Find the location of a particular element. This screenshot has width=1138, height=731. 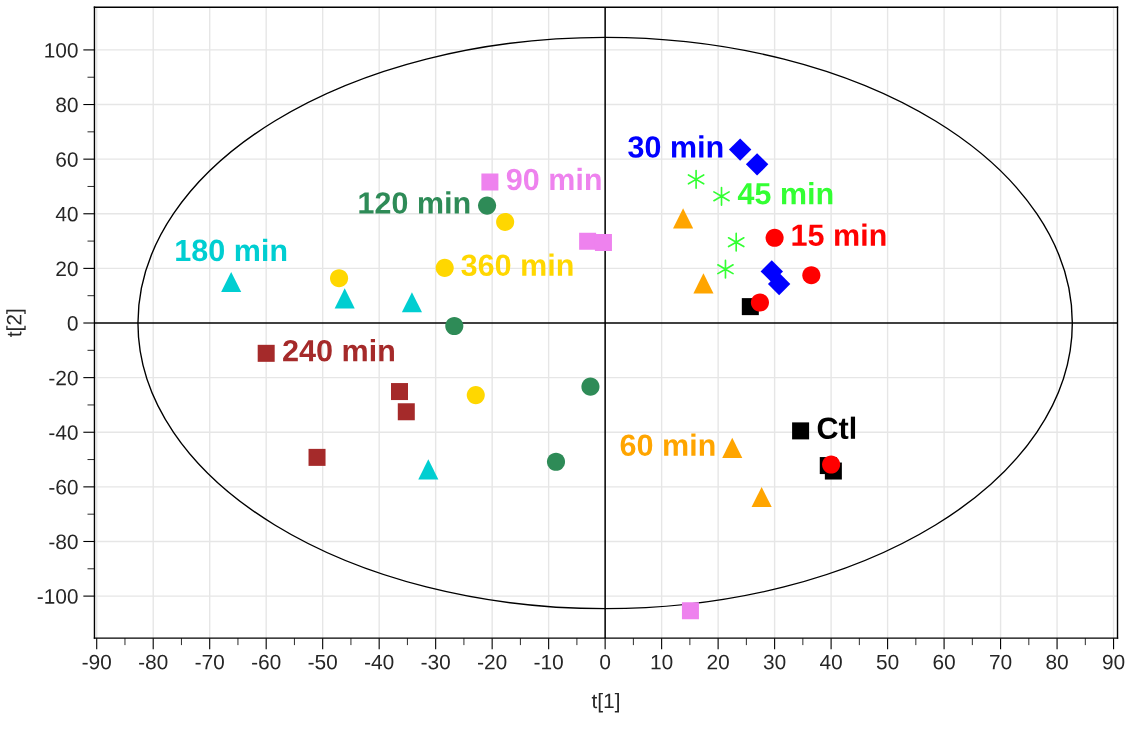

y-tick-label: 80 is located at coordinates (67, 105).